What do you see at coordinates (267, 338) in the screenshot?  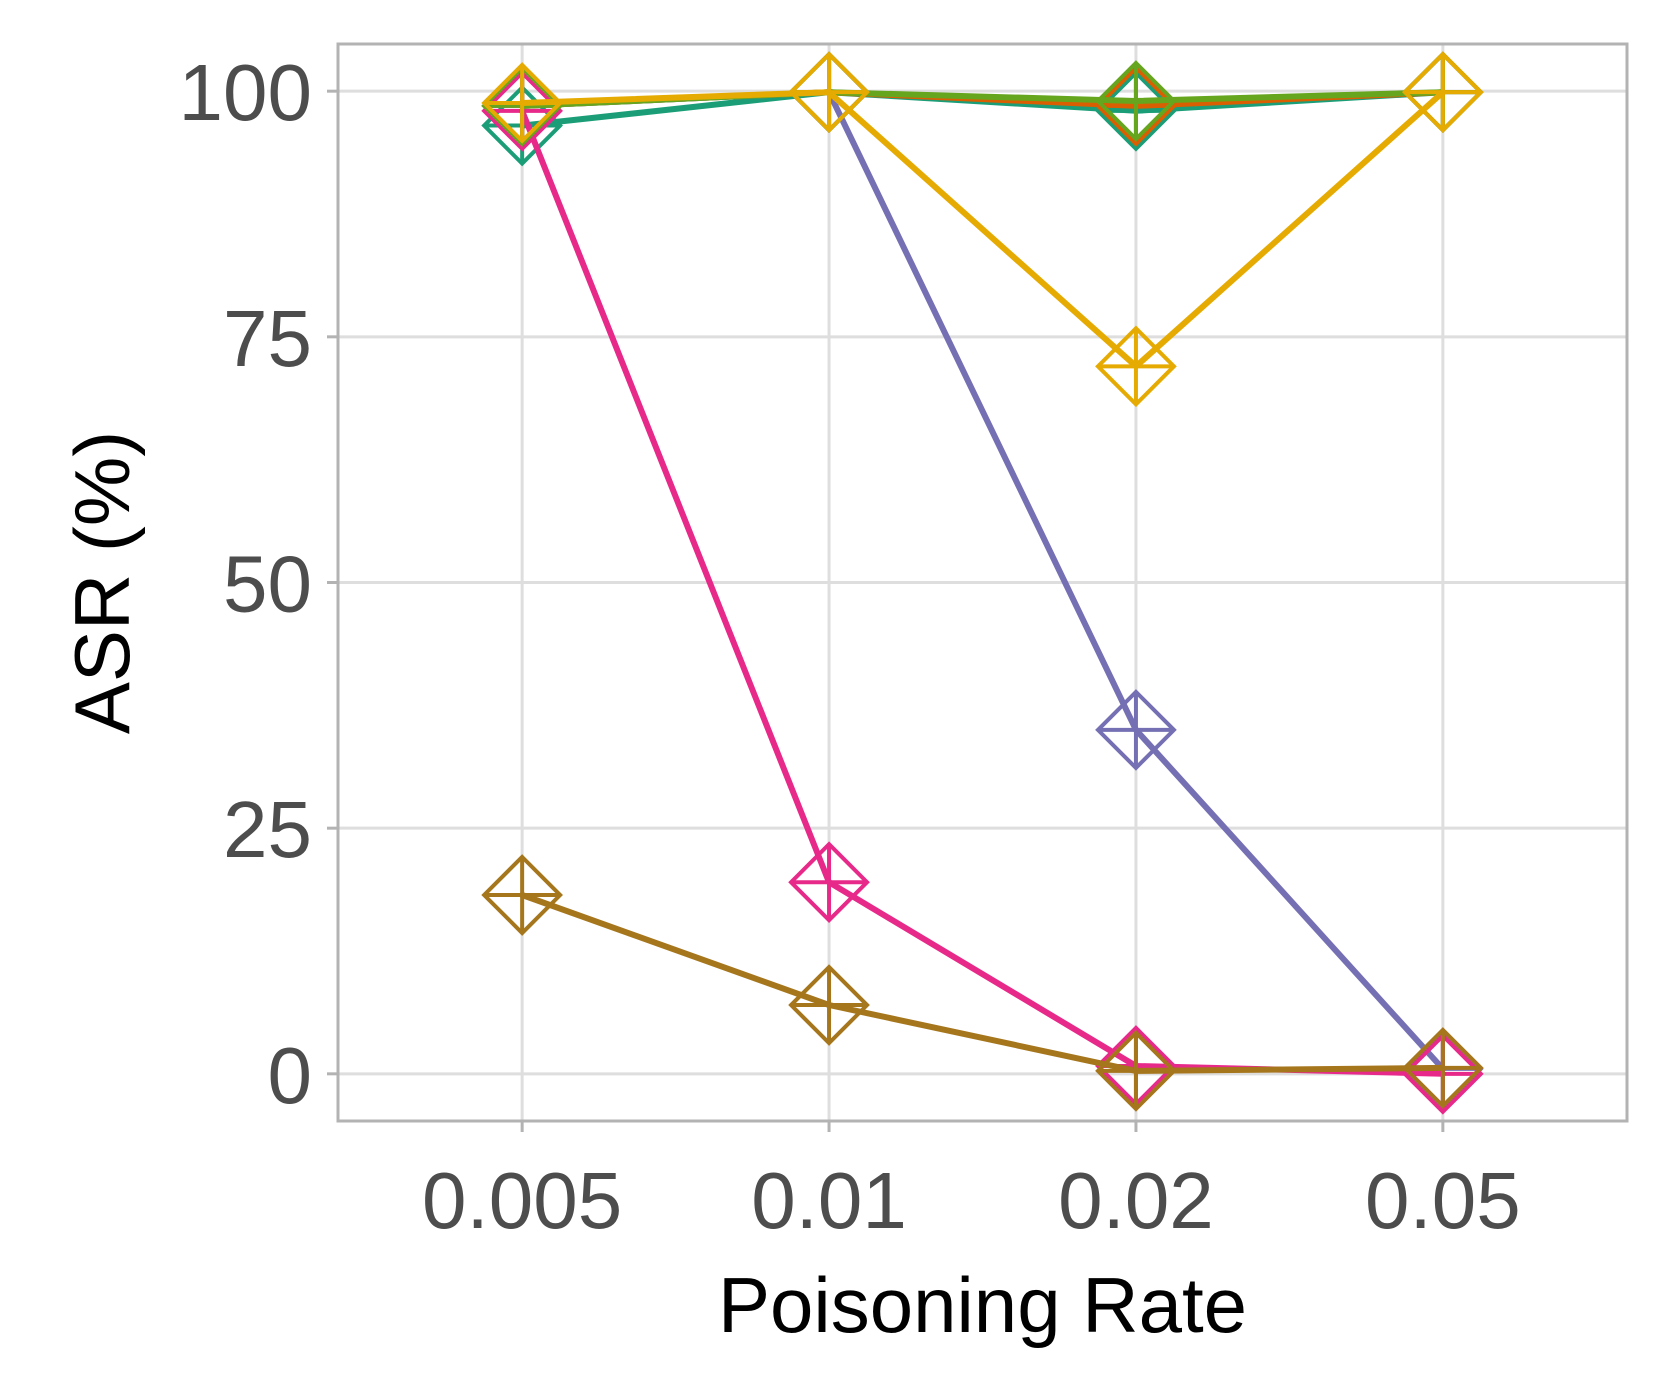 I see `y-tick-label: 75` at bounding box center [267, 338].